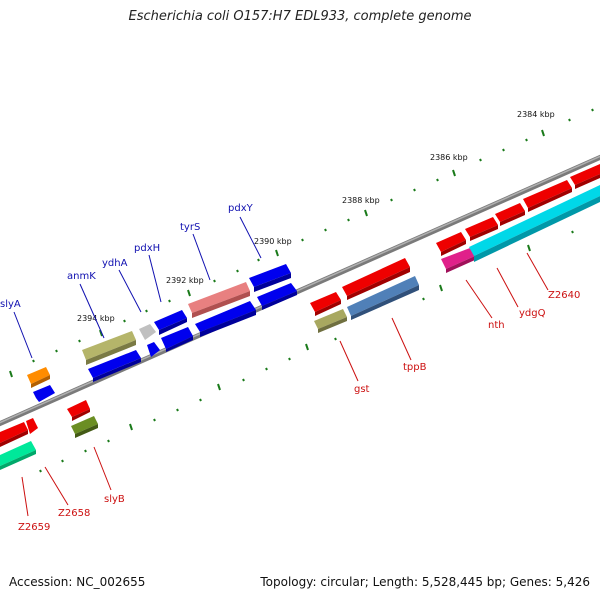 The height and width of the screenshot is (600, 600). What do you see at coordinates (330, 319) in the screenshot?
I see `gene-gst` at bounding box center [330, 319].